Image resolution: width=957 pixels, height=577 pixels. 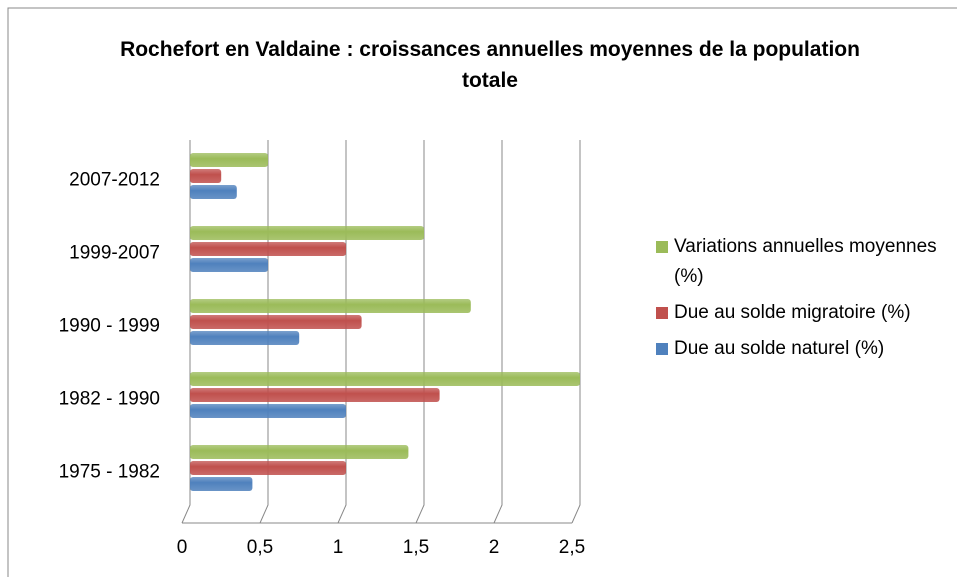 What do you see at coordinates (792, 312) in the screenshot?
I see `legend-label: Due au solde migratoire (%)` at bounding box center [792, 312].